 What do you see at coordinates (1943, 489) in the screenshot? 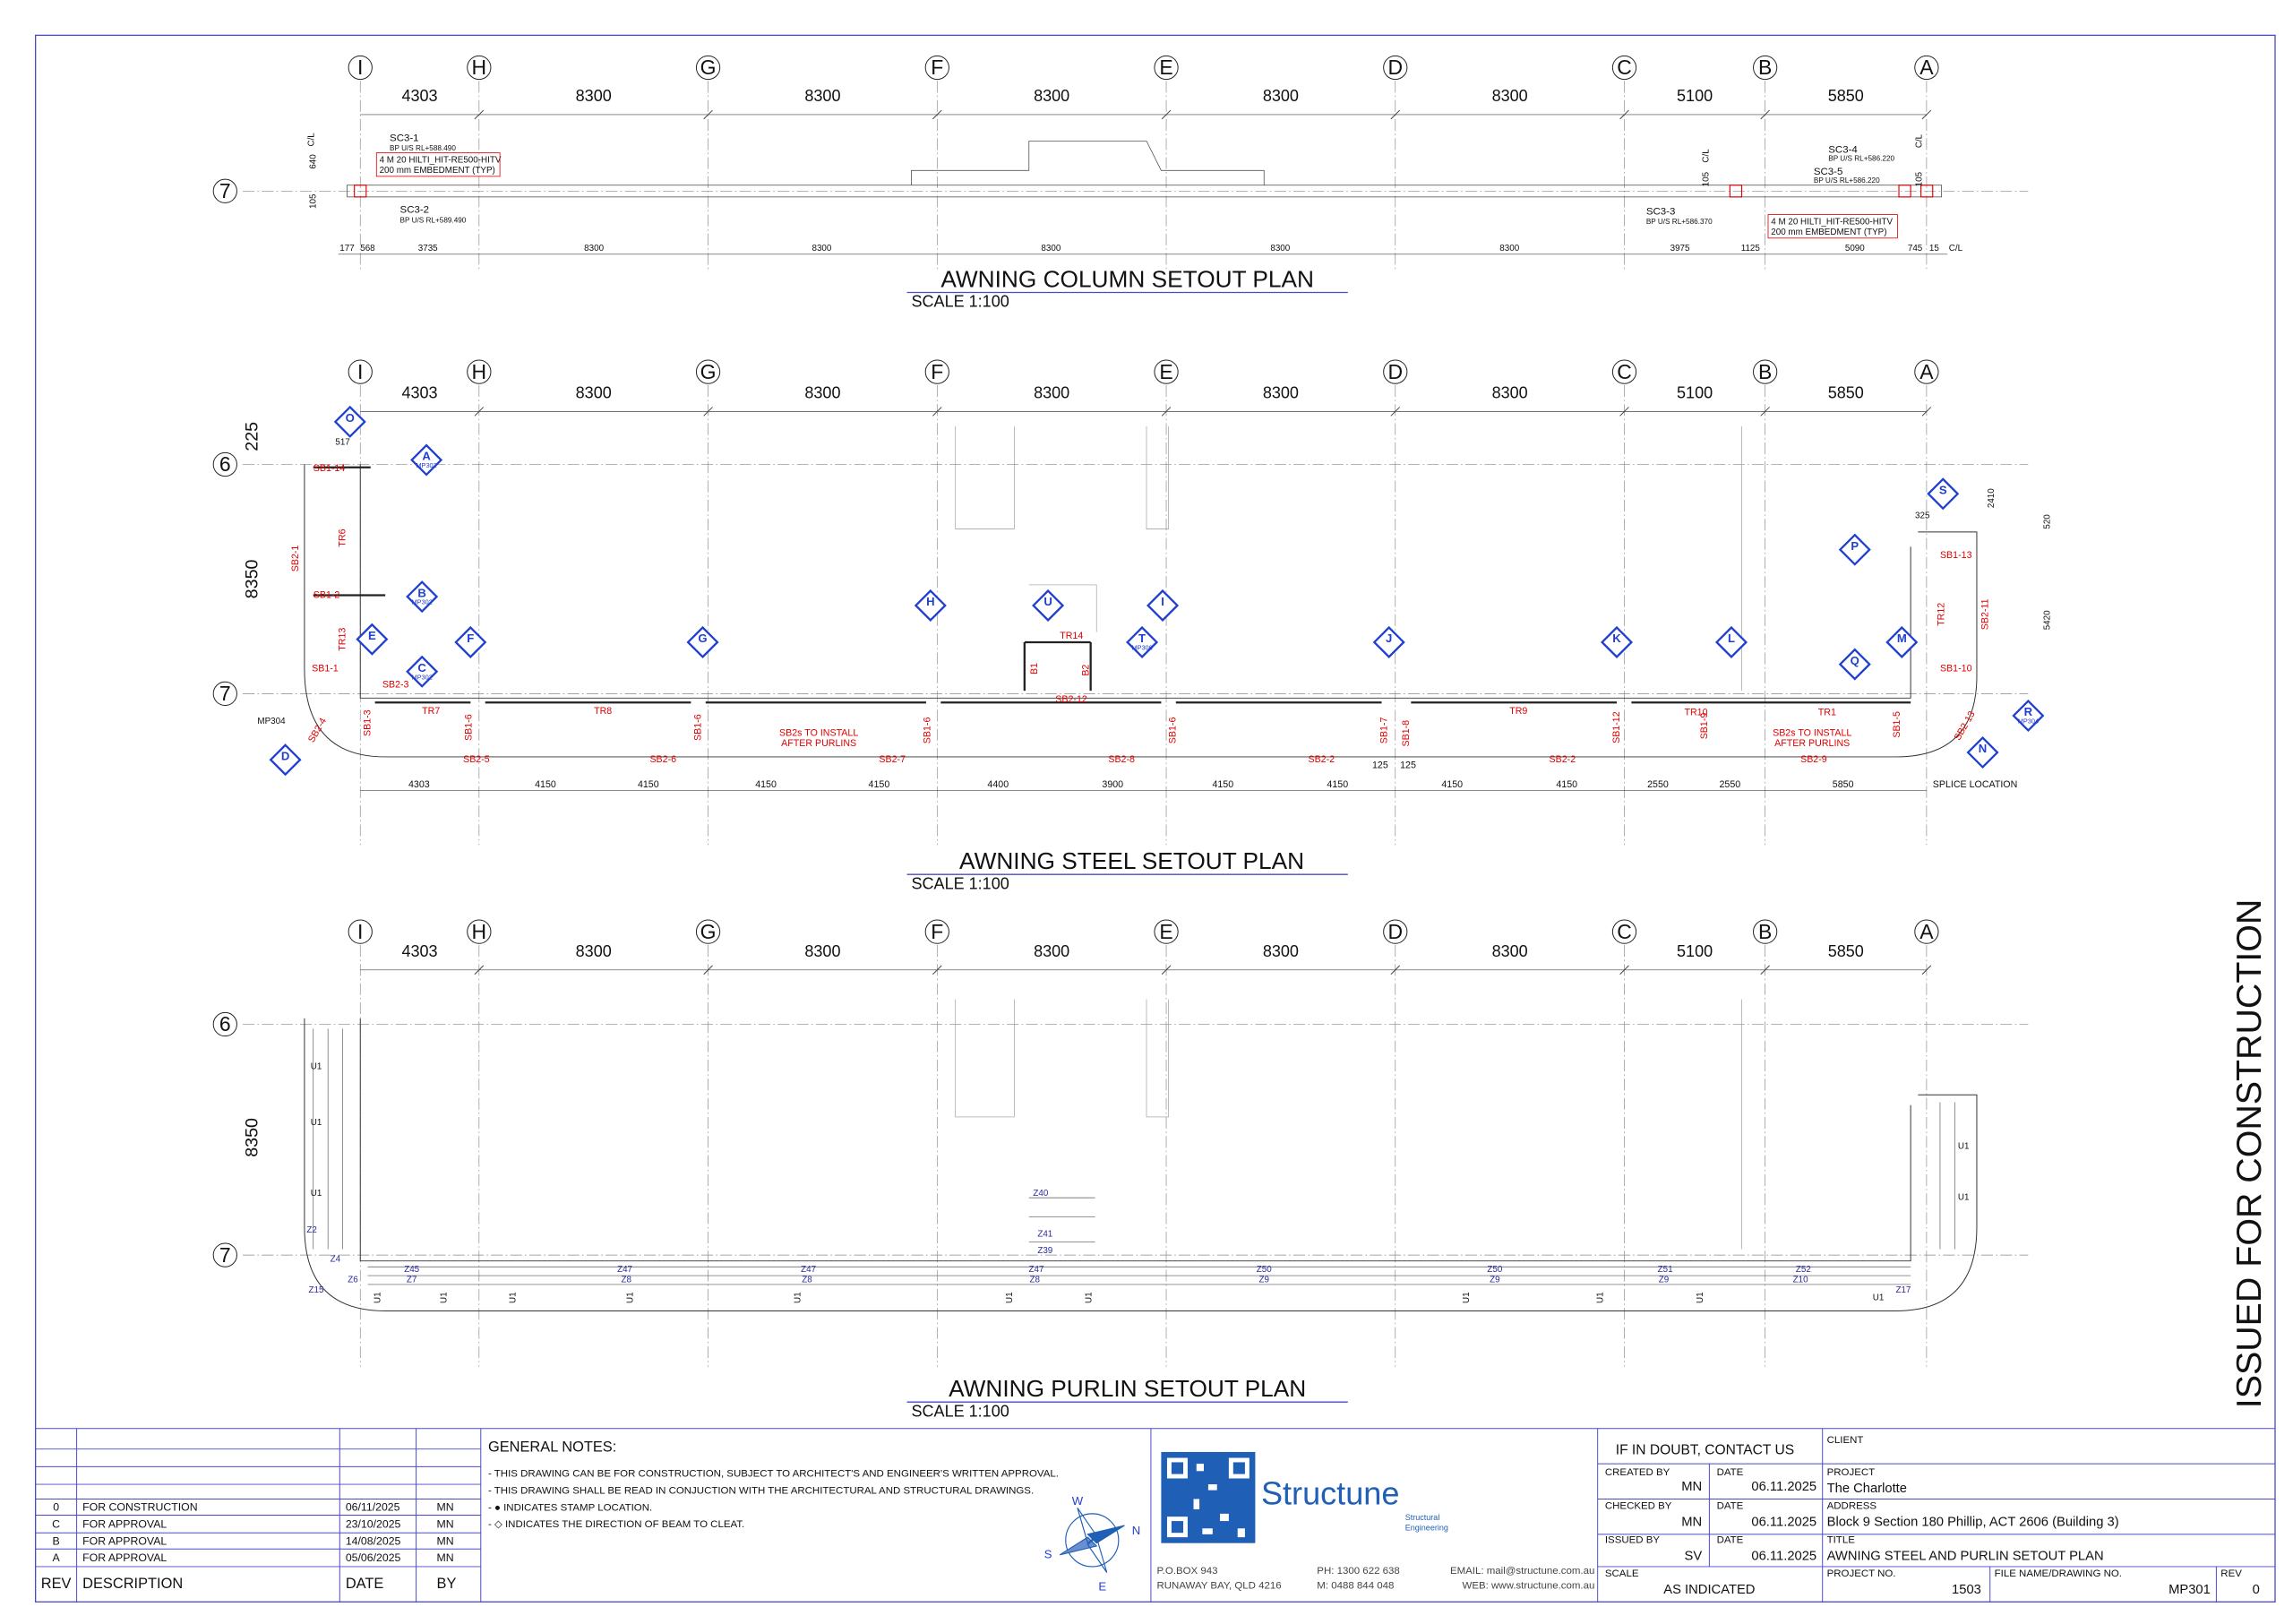
I see `stamp-letter: S` at bounding box center [1943, 489].